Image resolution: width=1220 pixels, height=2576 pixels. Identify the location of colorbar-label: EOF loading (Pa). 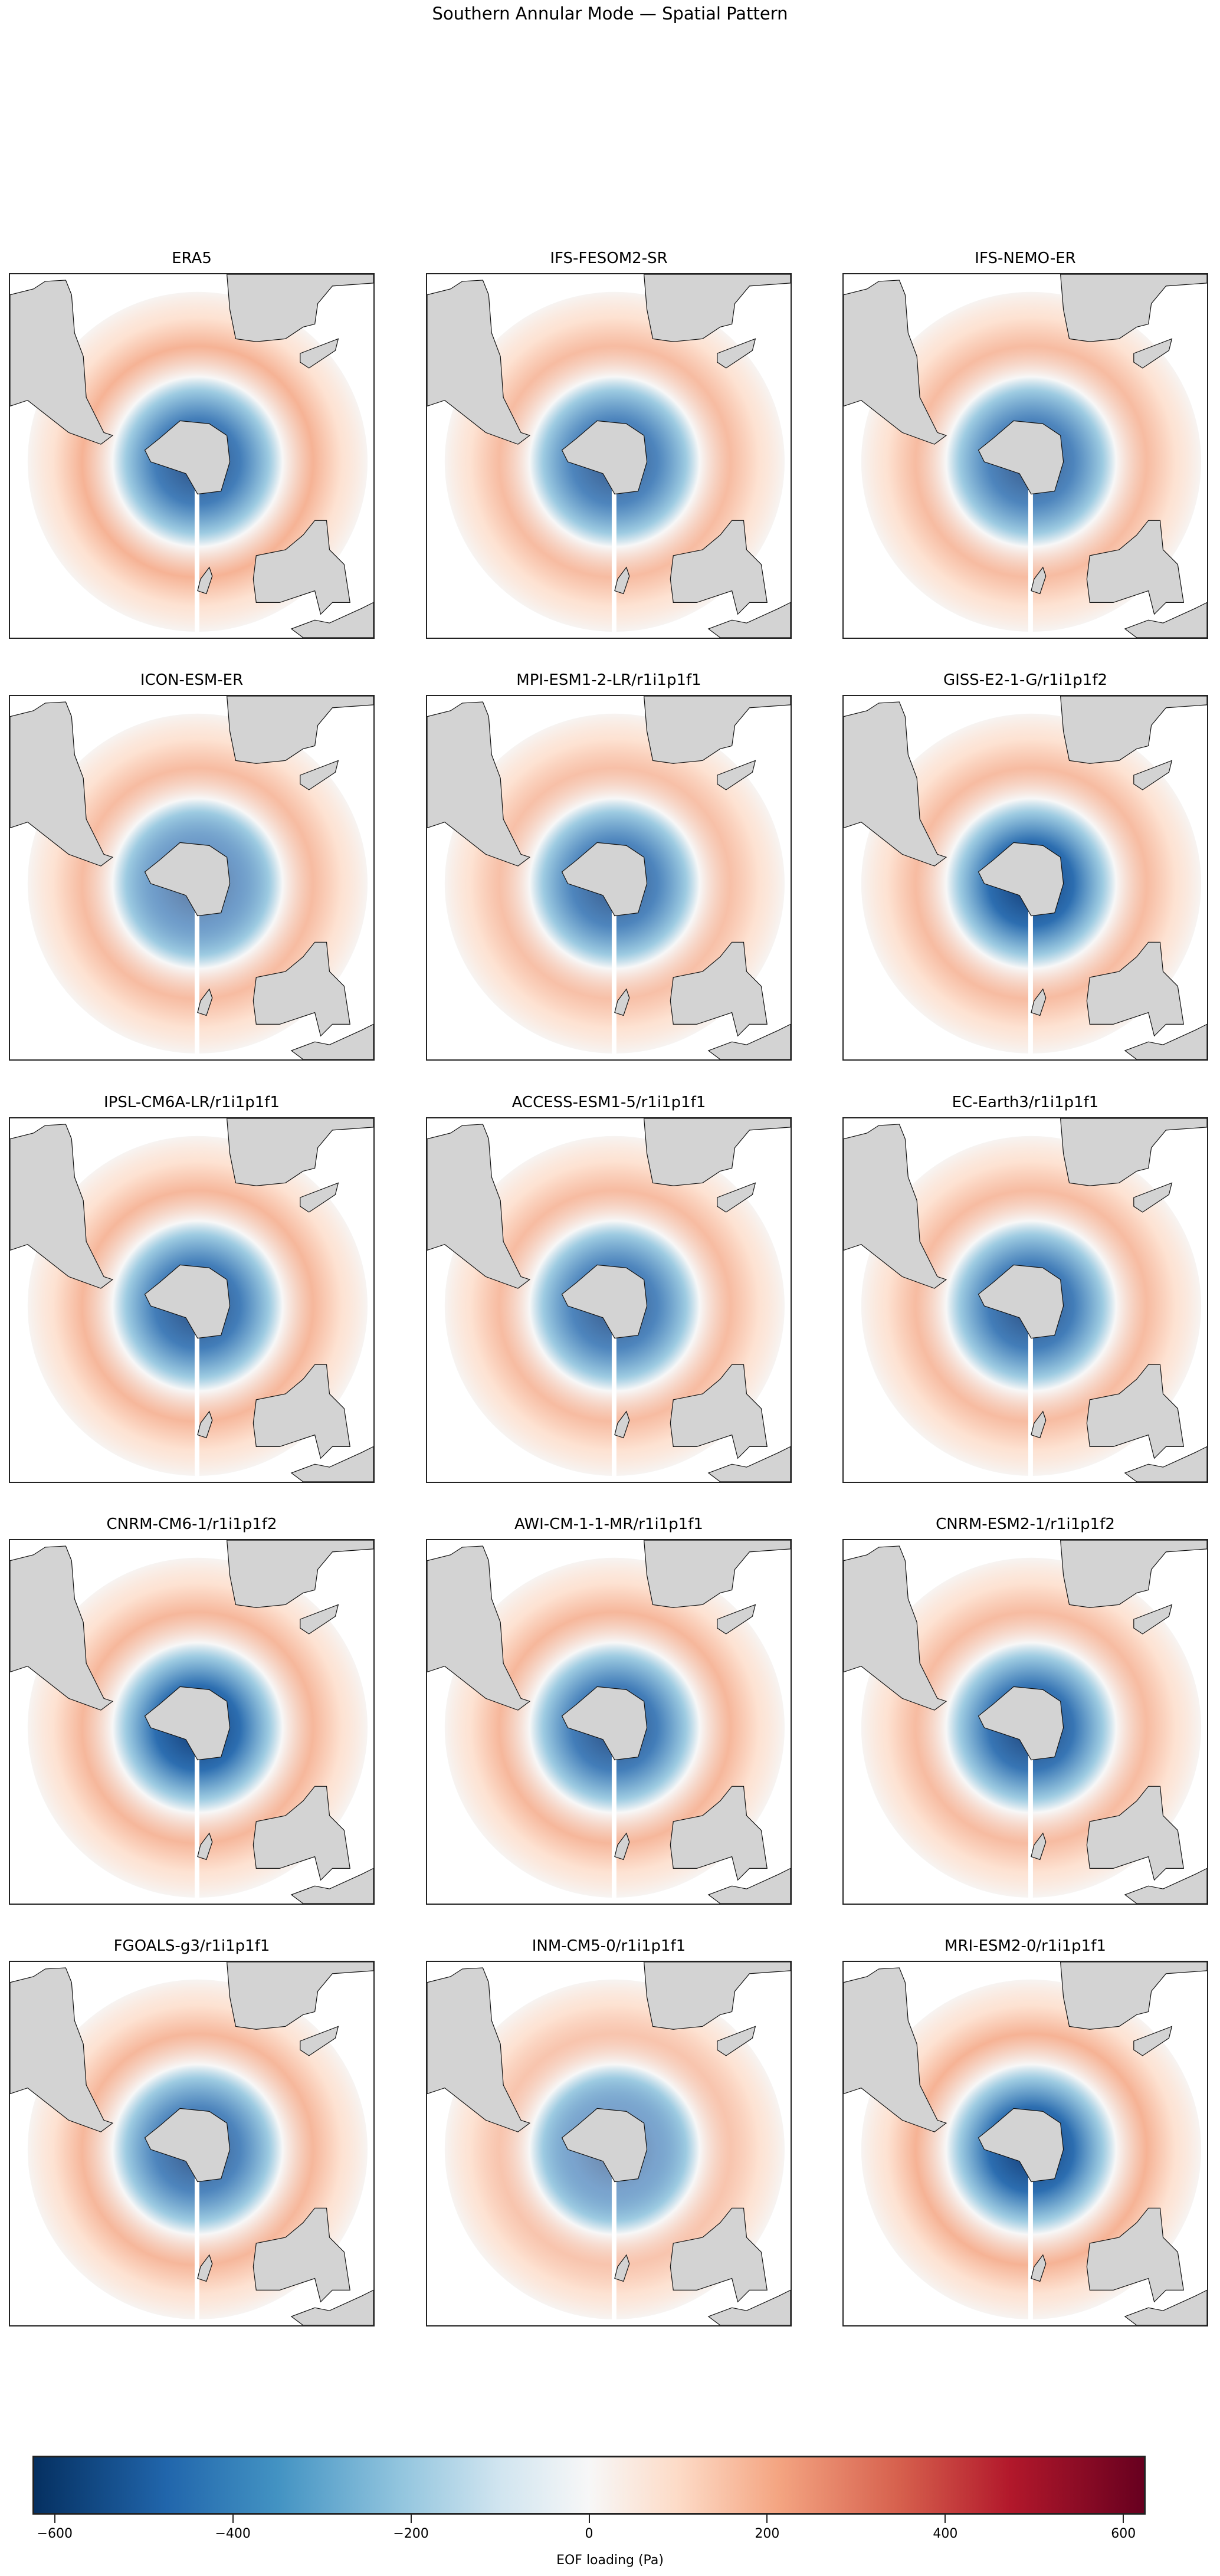
(610, 2560).